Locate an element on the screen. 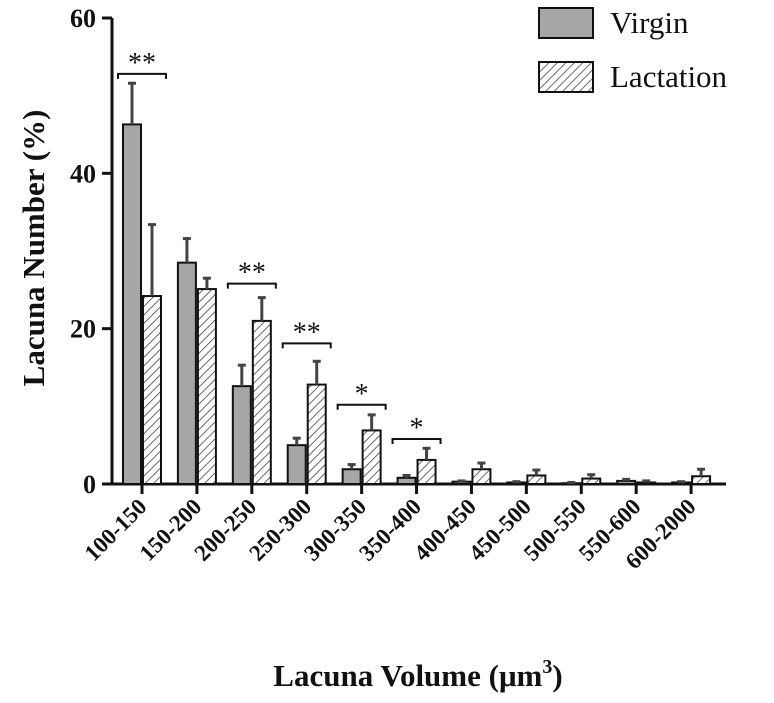 This screenshot has height=703, width=774. legend-swatch-lactation is located at coordinates (566, 77).